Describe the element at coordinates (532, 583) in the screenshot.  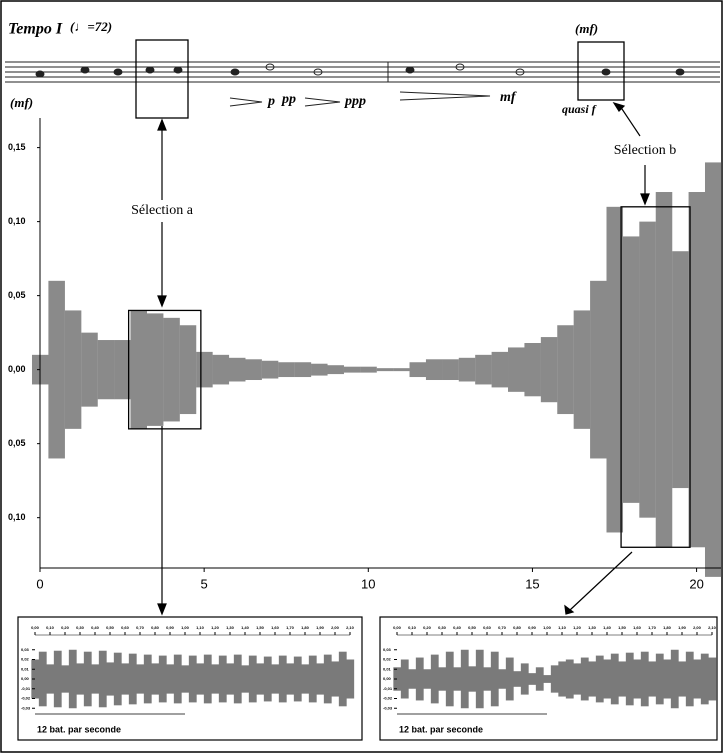
I see `x-tick-label: 15` at that location.